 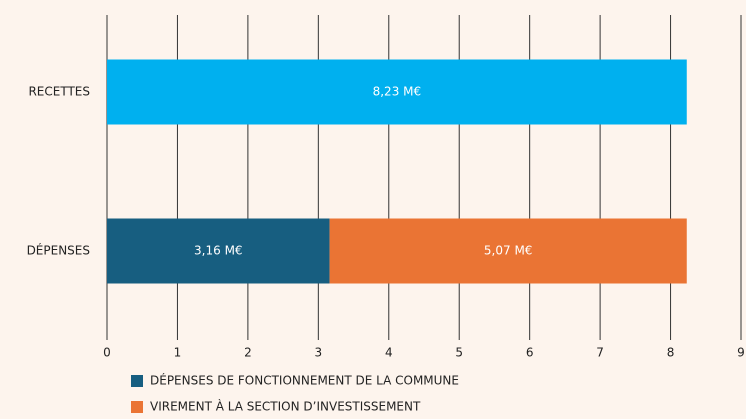 I want to click on x-tick-label: 0, so click(x=107, y=353).